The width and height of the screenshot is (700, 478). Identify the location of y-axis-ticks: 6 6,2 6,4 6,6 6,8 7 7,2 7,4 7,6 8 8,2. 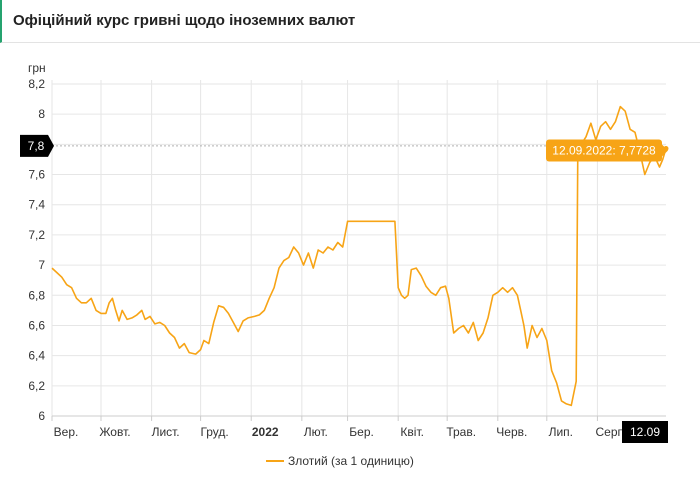
(36, 250).